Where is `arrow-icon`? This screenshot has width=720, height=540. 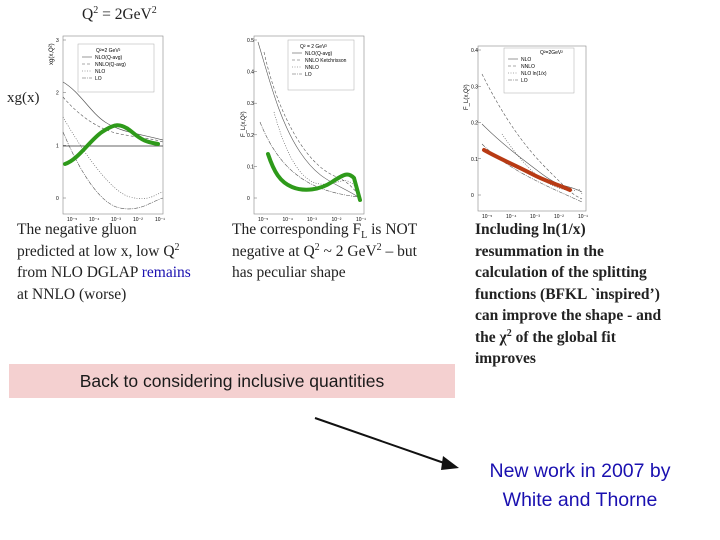 arrow-icon is located at coordinates (386, 443).